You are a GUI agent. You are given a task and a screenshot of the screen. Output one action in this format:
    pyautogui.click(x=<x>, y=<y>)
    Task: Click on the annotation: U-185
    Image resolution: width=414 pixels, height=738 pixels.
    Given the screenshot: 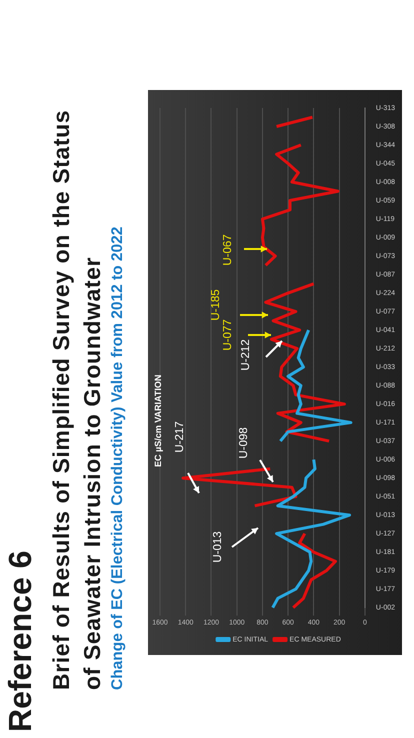 What is the action you would take?
    pyautogui.click(x=216, y=305)
    